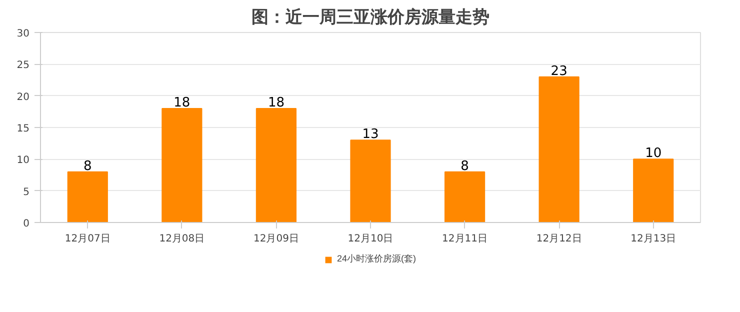 This screenshot has height=312, width=740. Describe the element at coordinates (465, 239) in the screenshot. I see `x-tick-label: 12月11日` at that location.